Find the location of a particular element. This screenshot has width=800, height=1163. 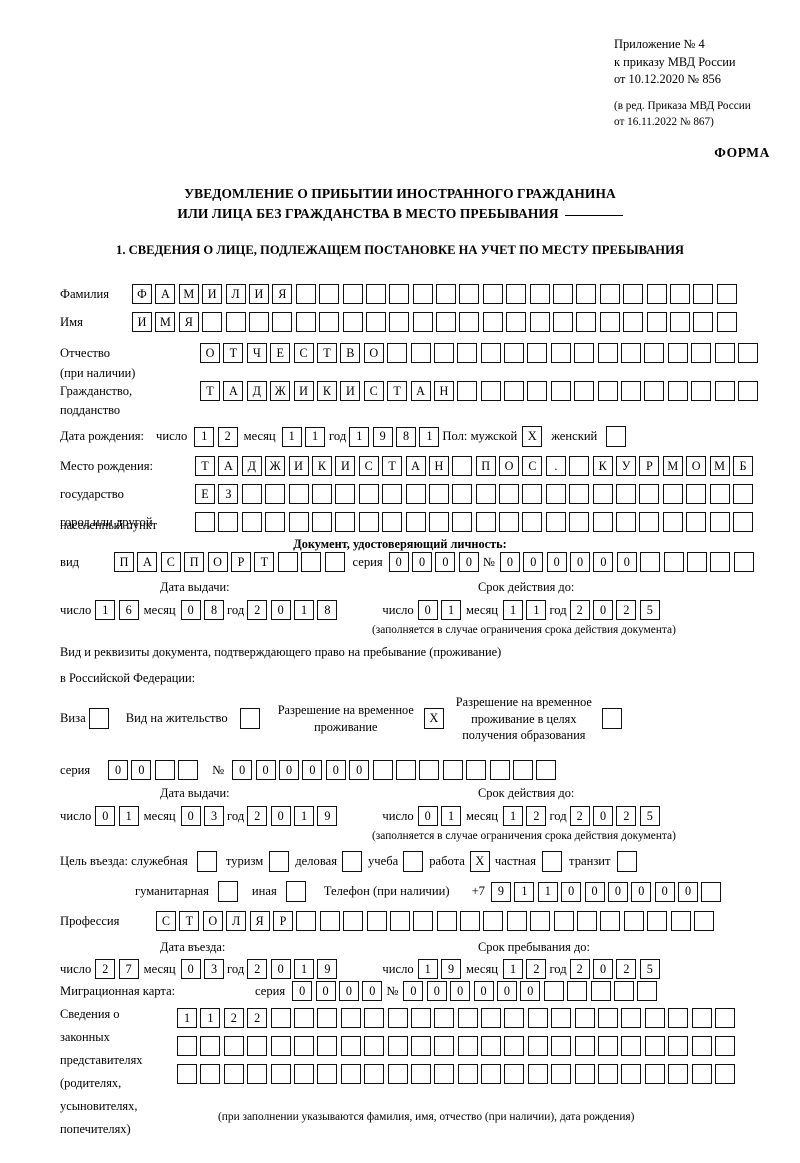

purpose-other-checkbox is located at coordinates (295, 891).